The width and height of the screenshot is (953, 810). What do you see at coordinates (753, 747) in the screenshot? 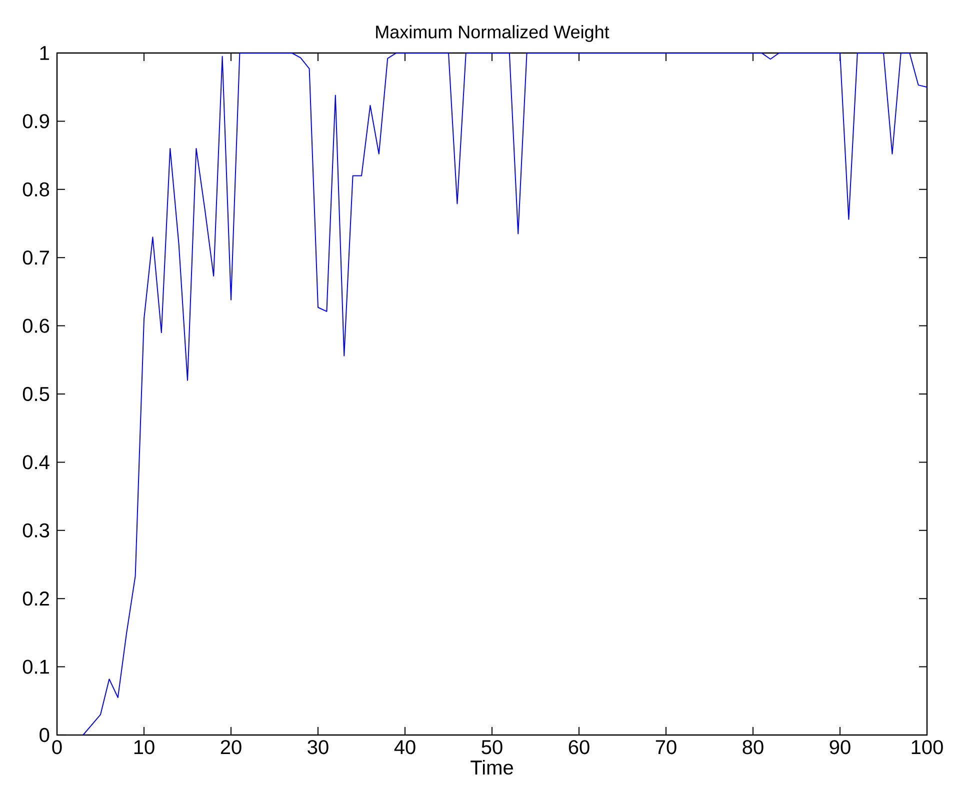
I see `x-tick-label: 80` at bounding box center [753, 747].